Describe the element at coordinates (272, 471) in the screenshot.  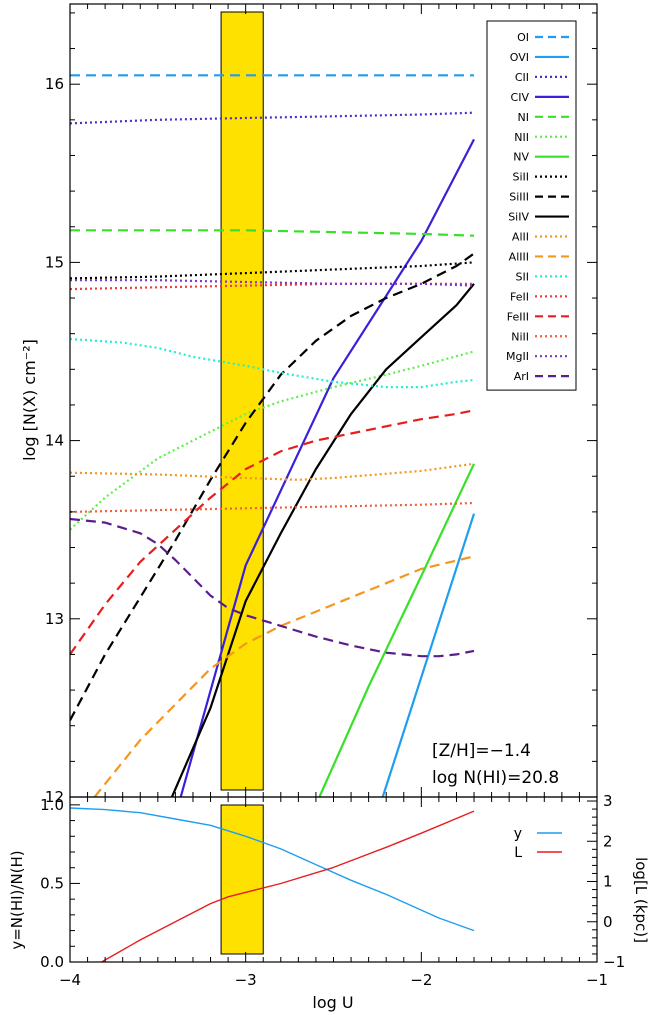
I see `series-line-AlII` at that location.